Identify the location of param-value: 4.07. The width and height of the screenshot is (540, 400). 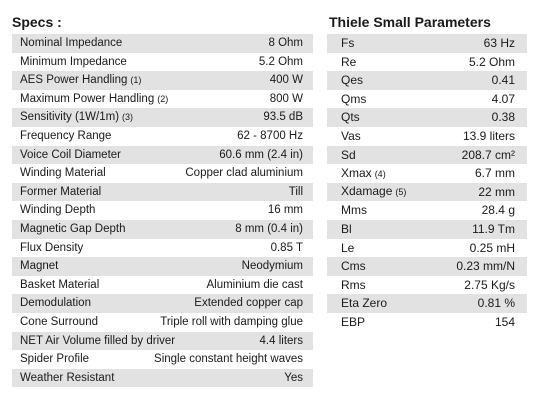
(503, 98).